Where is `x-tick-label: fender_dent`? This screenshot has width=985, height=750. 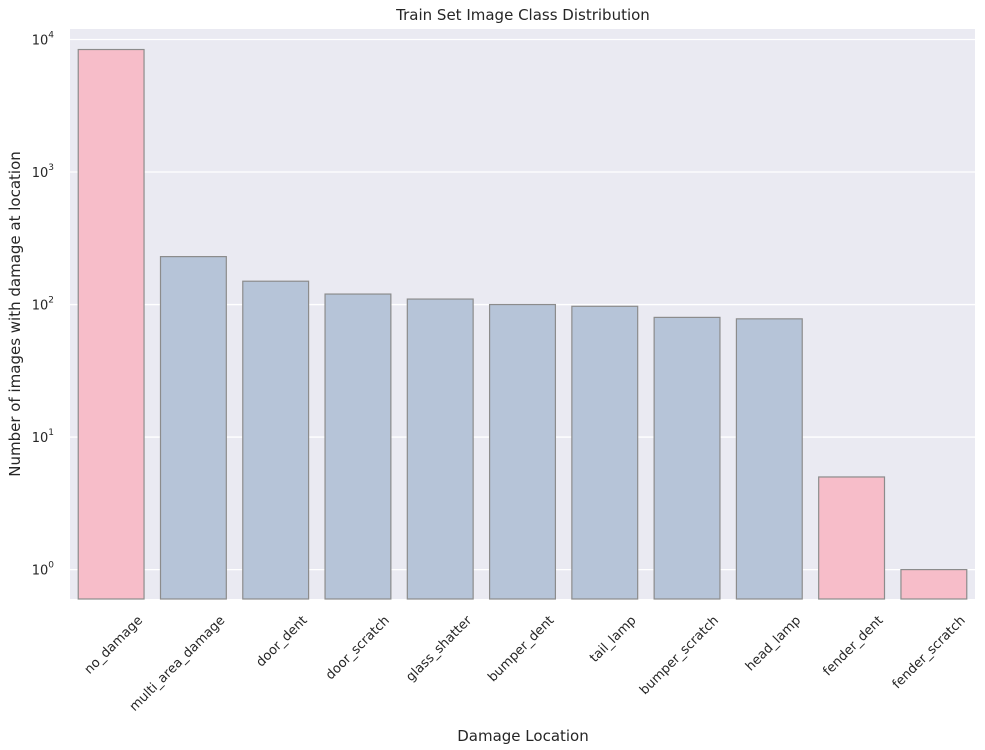
x-tick-label: fender_dent is located at coordinates (853, 646).